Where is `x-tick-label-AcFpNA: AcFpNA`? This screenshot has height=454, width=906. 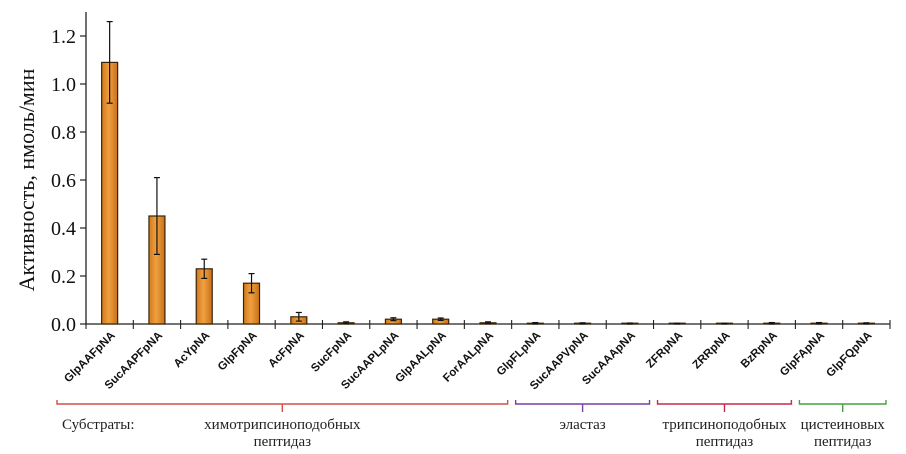
x-tick-label-AcFpNA: AcFpNA is located at coordinates (286, 350).